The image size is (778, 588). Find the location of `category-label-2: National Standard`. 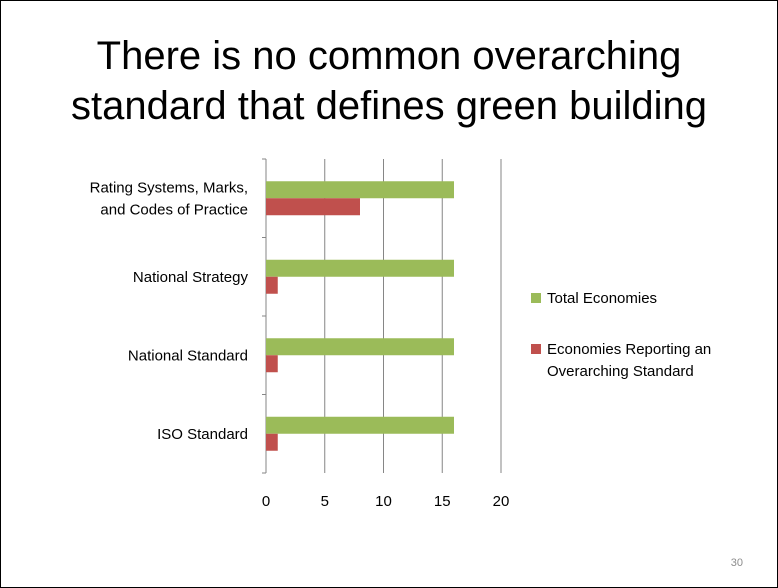

category-label-2: National Standard is located at coordinates (188, 355).